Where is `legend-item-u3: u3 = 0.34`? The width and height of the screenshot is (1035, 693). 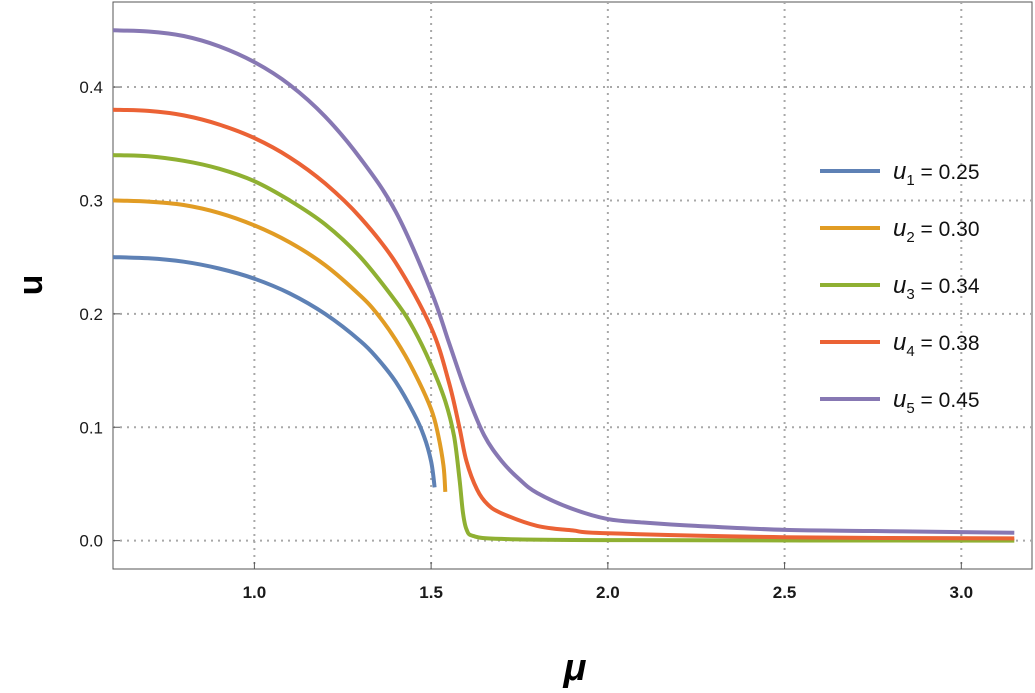
legend-item-u3: u3 = 0.34 is located at coordinates (900, 287).